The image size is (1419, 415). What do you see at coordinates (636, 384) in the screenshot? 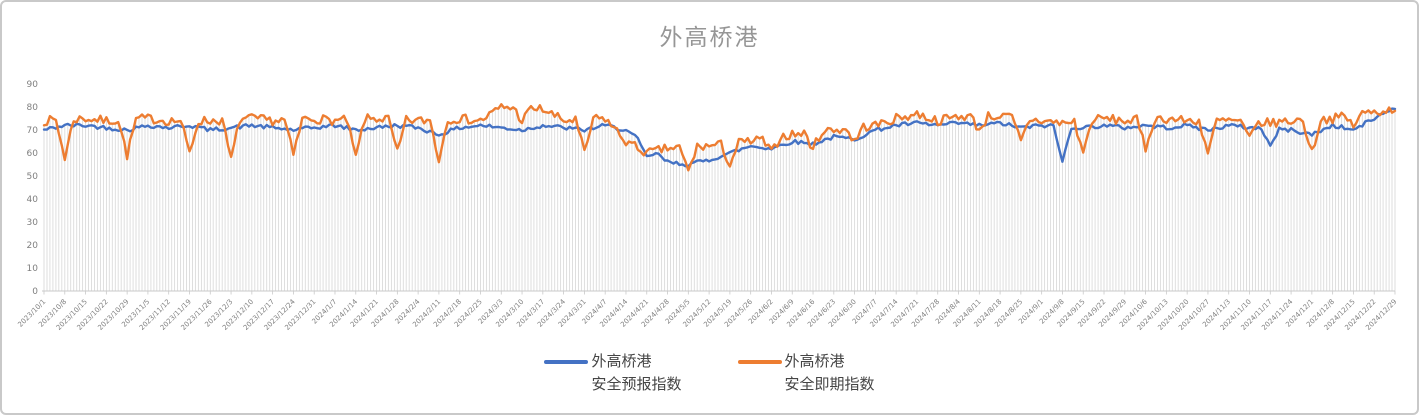
I see `legend-label-forecast-line2: 安全预报指数` at bounding box center [636, 384].